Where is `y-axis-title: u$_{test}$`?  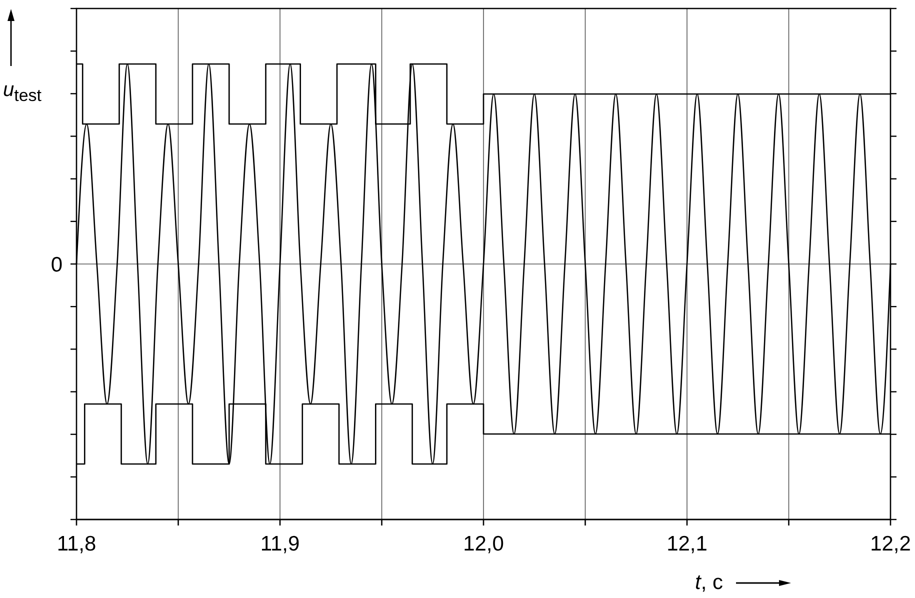 y-axis-title: u$_{test}$ is located at coordinates (22, 92).